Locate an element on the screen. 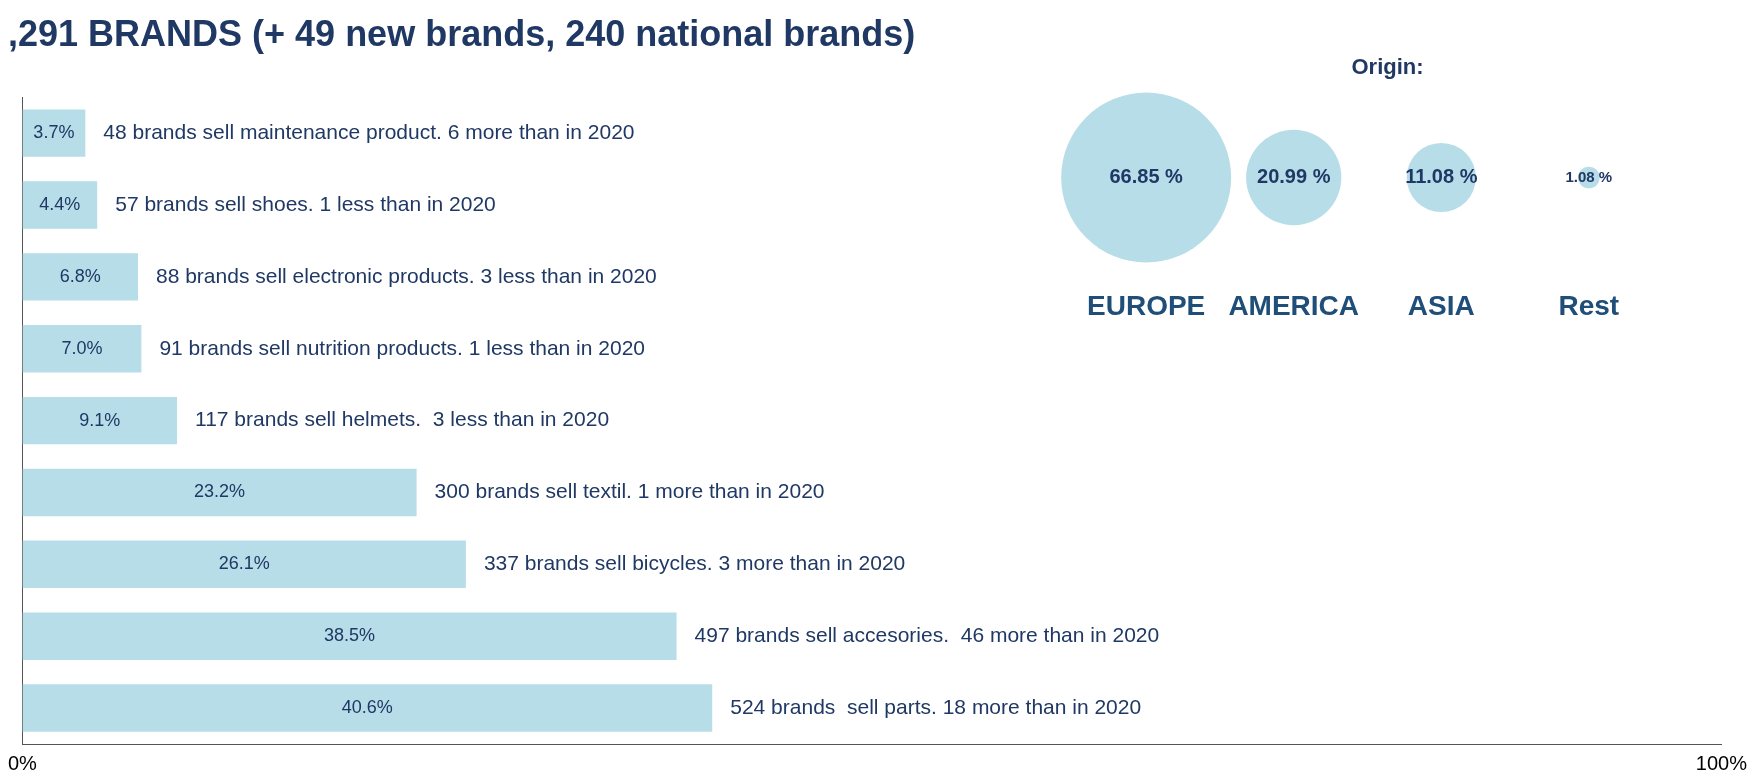  data-label: 66.85 % is located at coordinates (1146, 176).